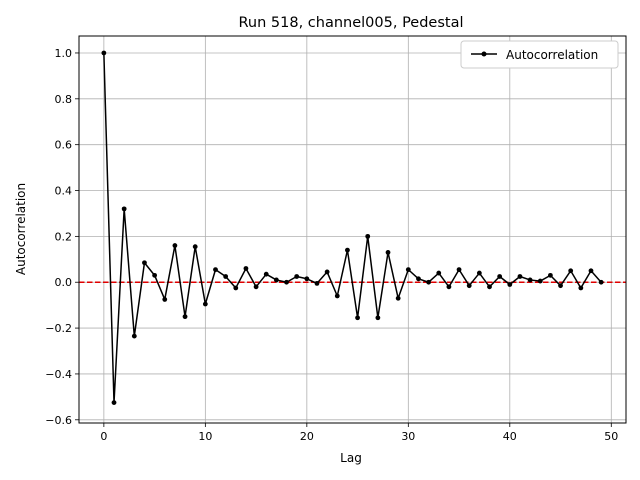 The height and width of the screenshot is (480, 640). What do you see at coordinates (21, 229) in the screenshot?
I see `y-axis-label: Autocorrelation` at bounding box center [21, 229].